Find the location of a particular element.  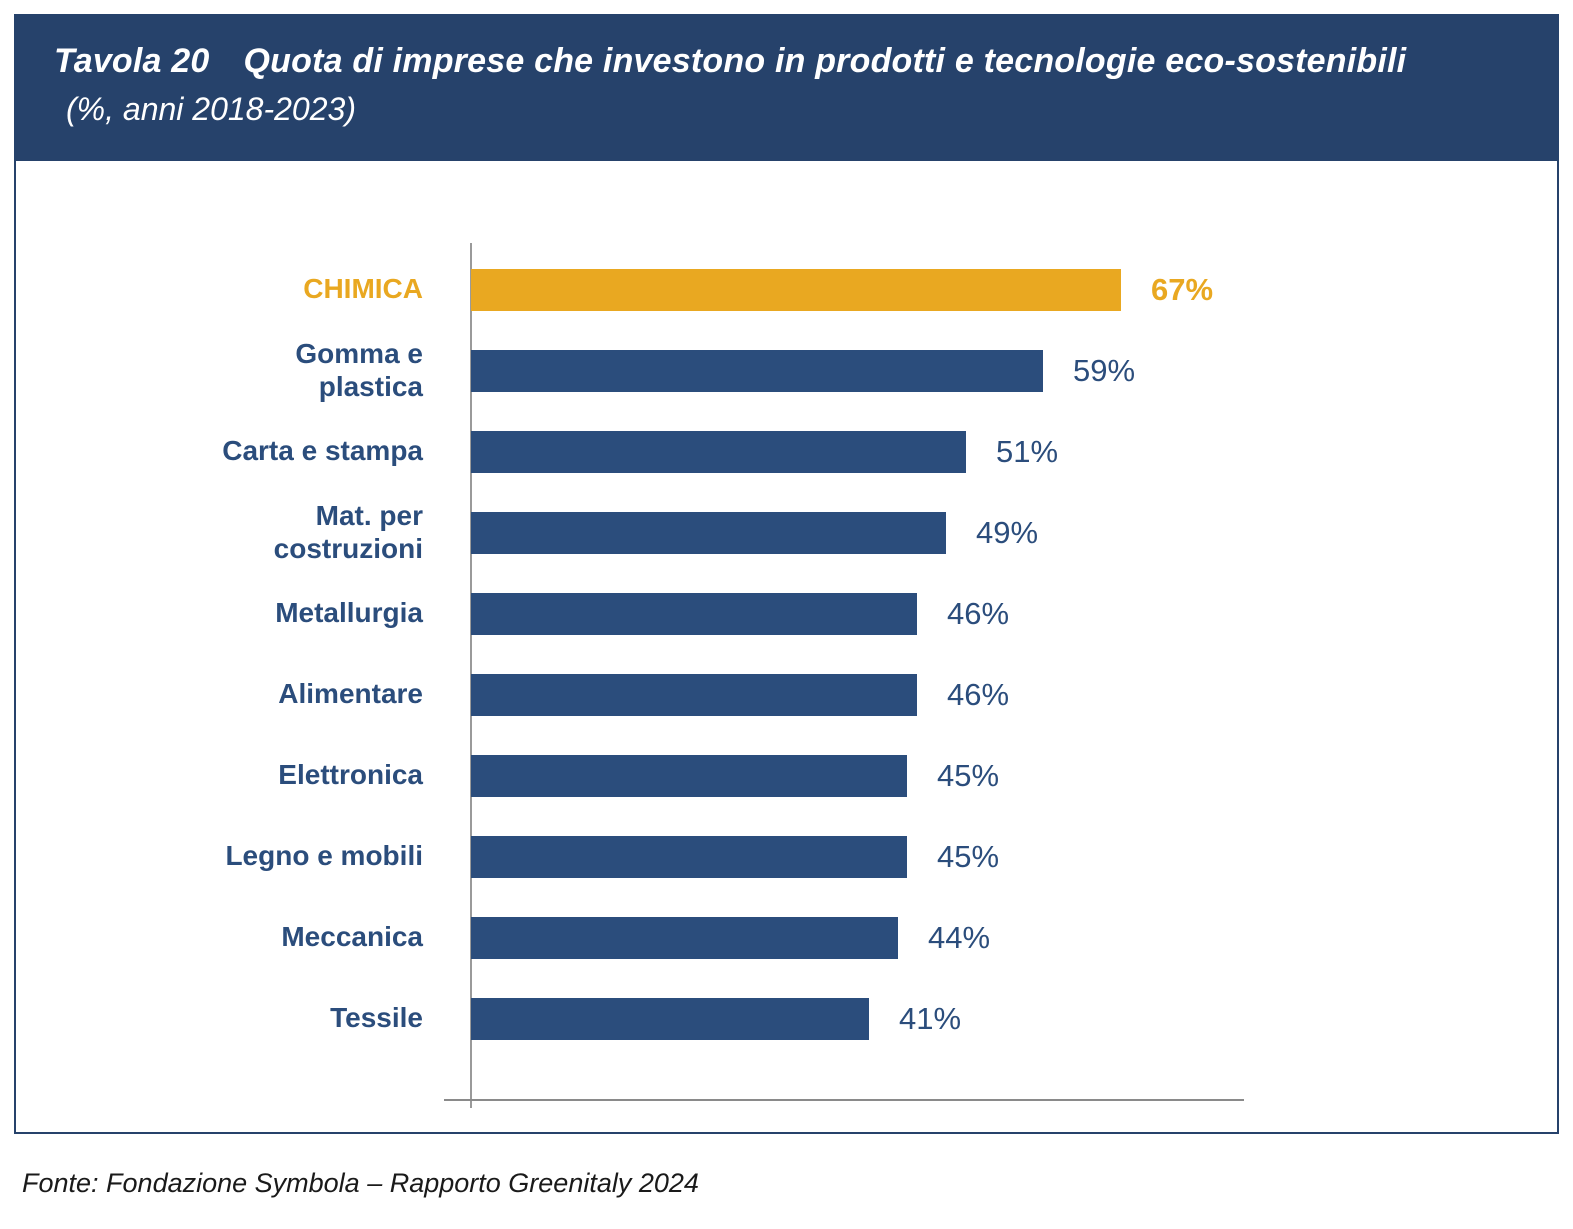

category-label: Tessile is located at coordinates (243, 1018).